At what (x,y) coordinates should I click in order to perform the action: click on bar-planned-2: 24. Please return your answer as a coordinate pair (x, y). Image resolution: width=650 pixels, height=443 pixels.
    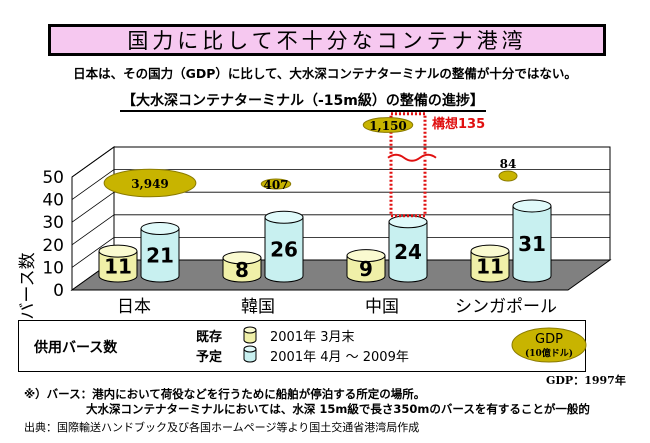
    Looking at the image, I should click on (408, 249).